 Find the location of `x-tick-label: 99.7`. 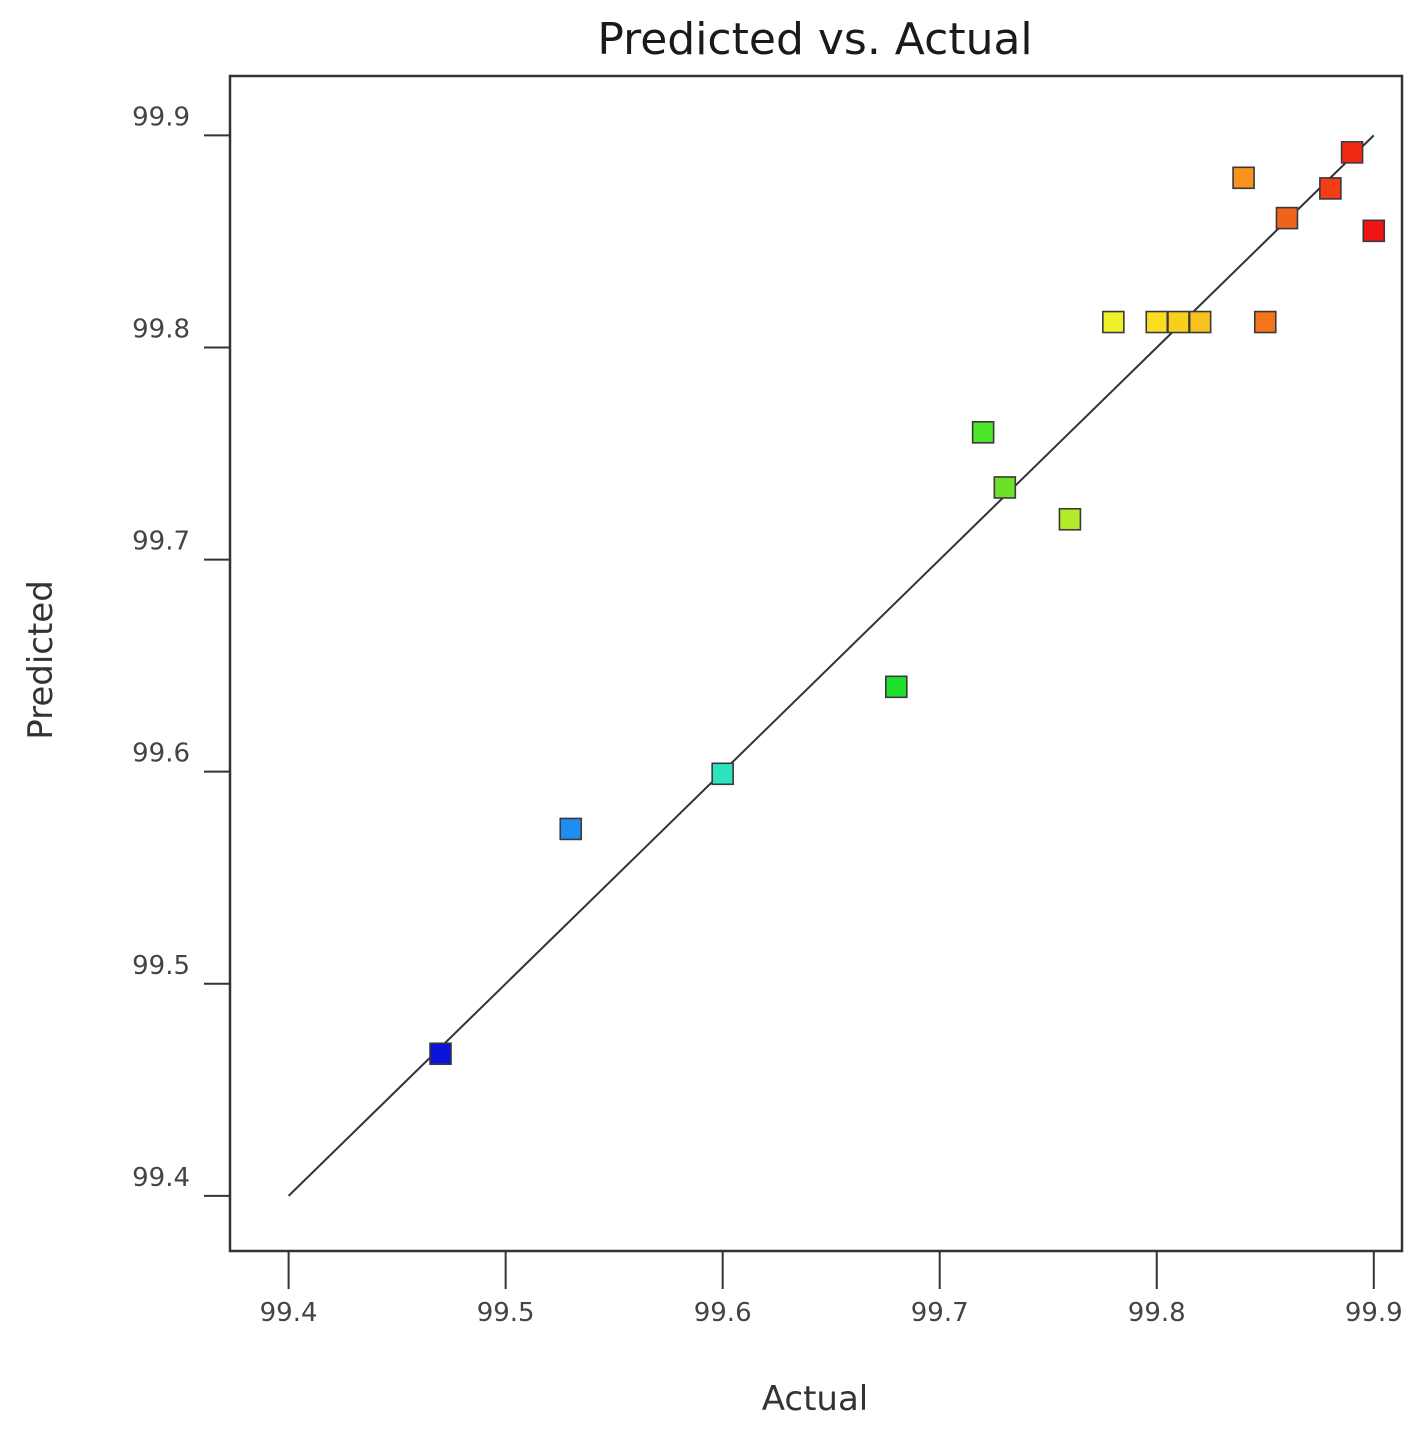

x-tick-label: 99.7 is located at coordinates (940, 1313).